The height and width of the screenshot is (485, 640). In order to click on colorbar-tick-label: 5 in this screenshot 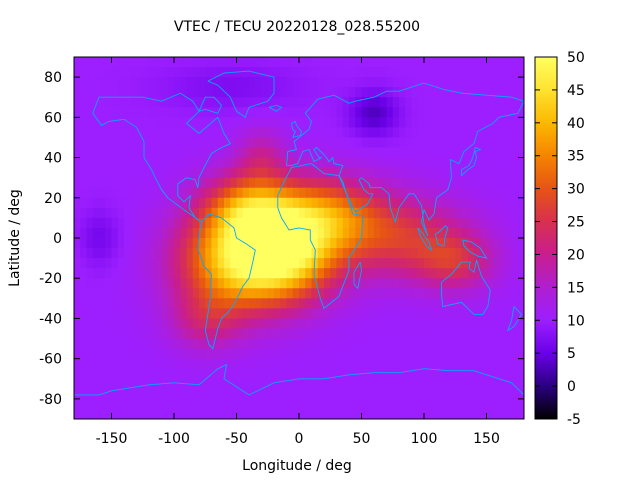, I will do `click(571, 354)`.